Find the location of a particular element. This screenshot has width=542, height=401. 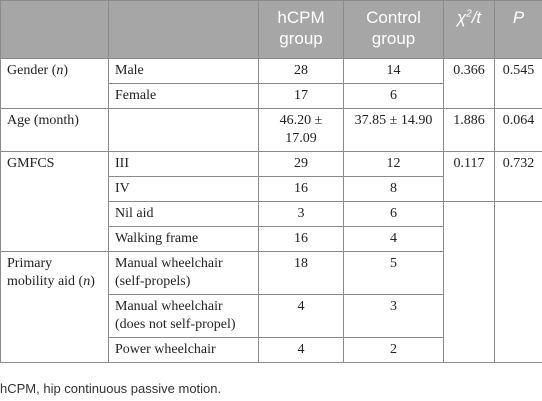

header-control-line1: Control is located at coordinates (393, 17).